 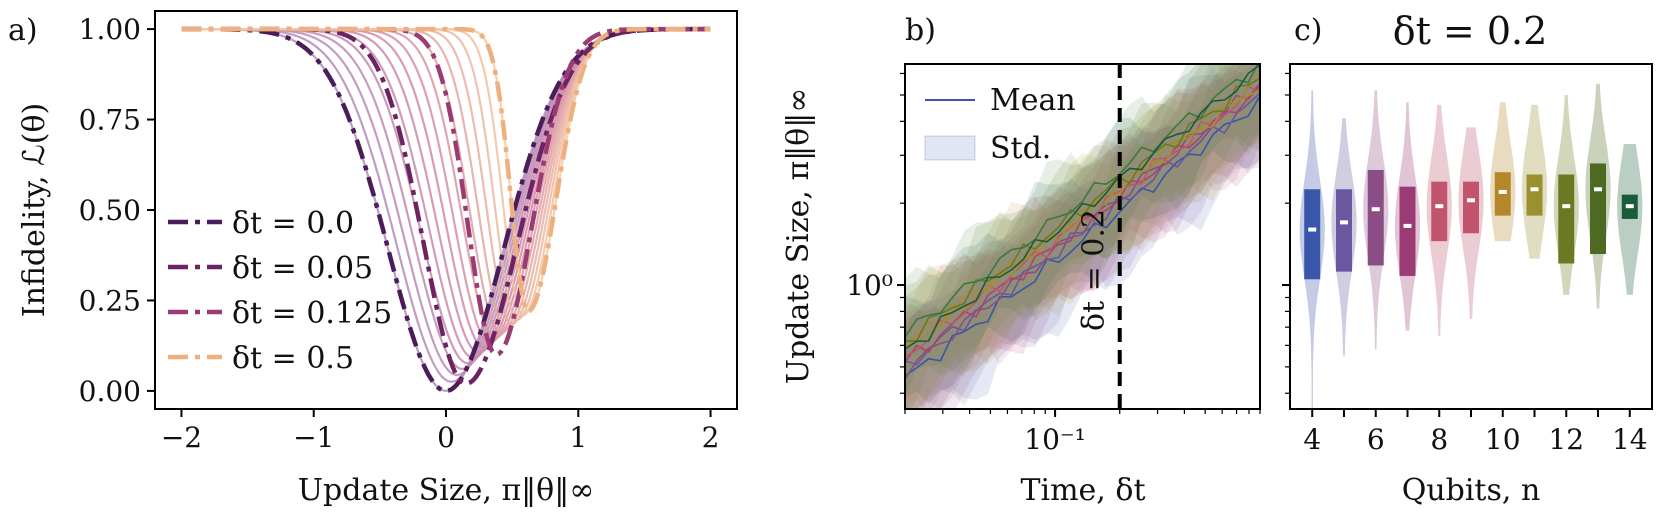 What do you see at coordinates (181, 437) in the screenshot?
I see `panel-a-x-tick-label: −2` at bounding box center [181, 437].